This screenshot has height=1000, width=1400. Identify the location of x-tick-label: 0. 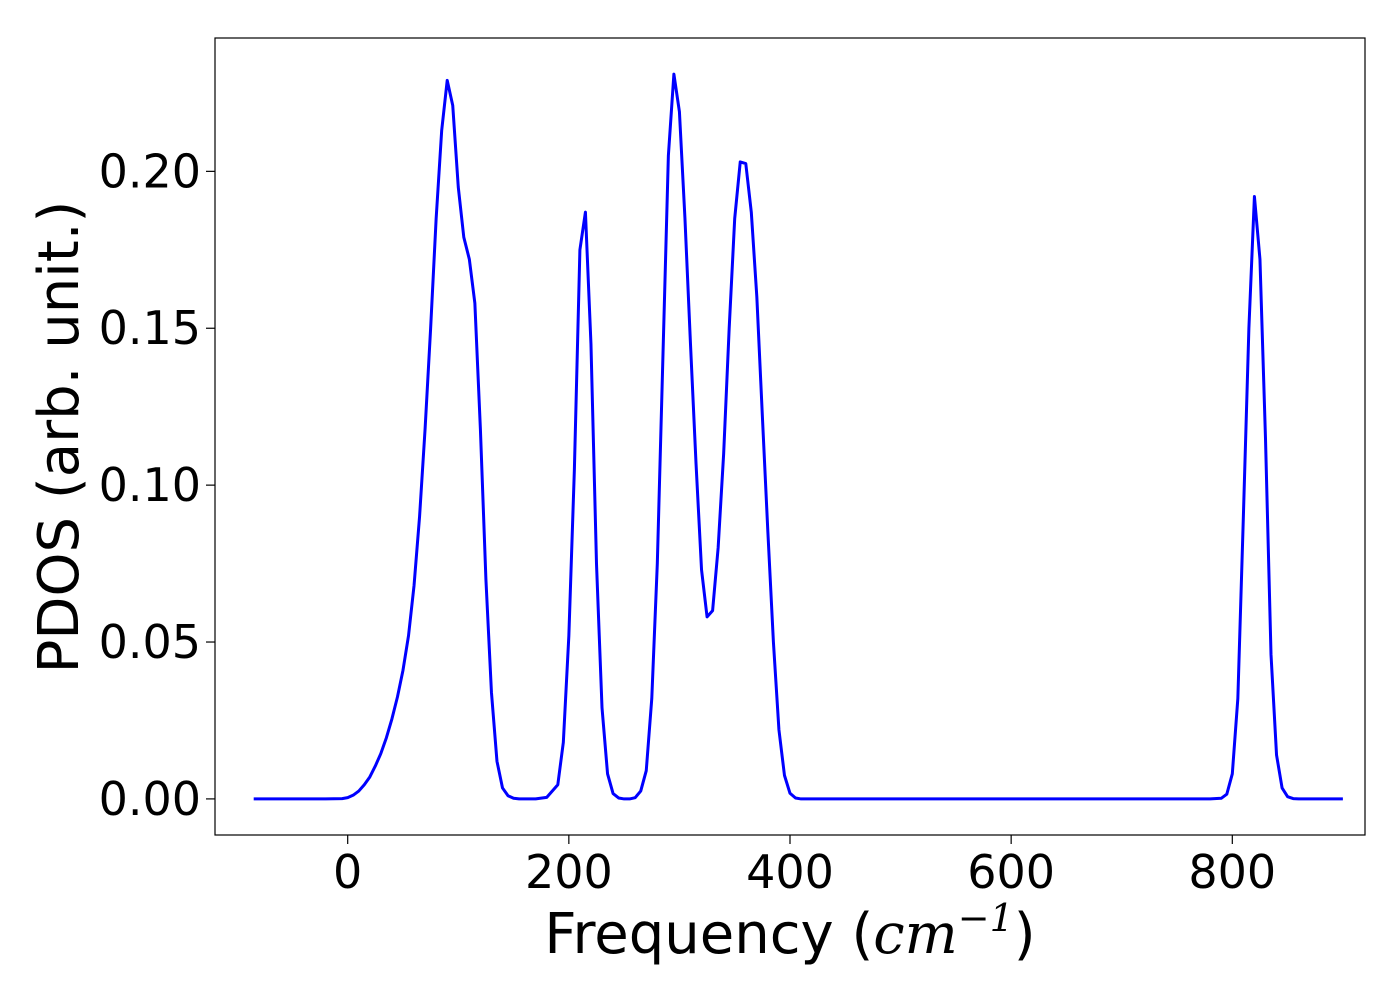
(347, 872).